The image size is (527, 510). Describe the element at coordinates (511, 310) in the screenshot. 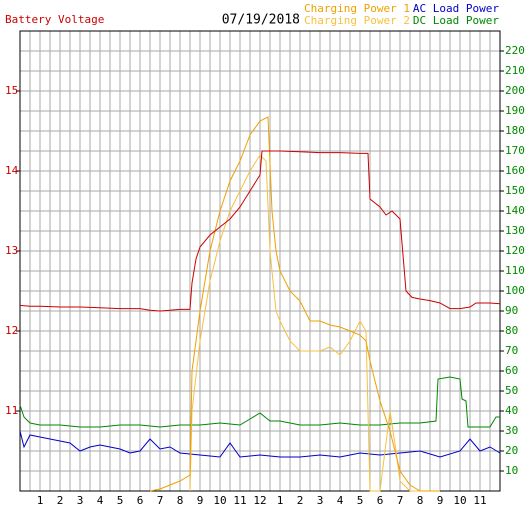

I see `y2-tick-label: 90` at that location.